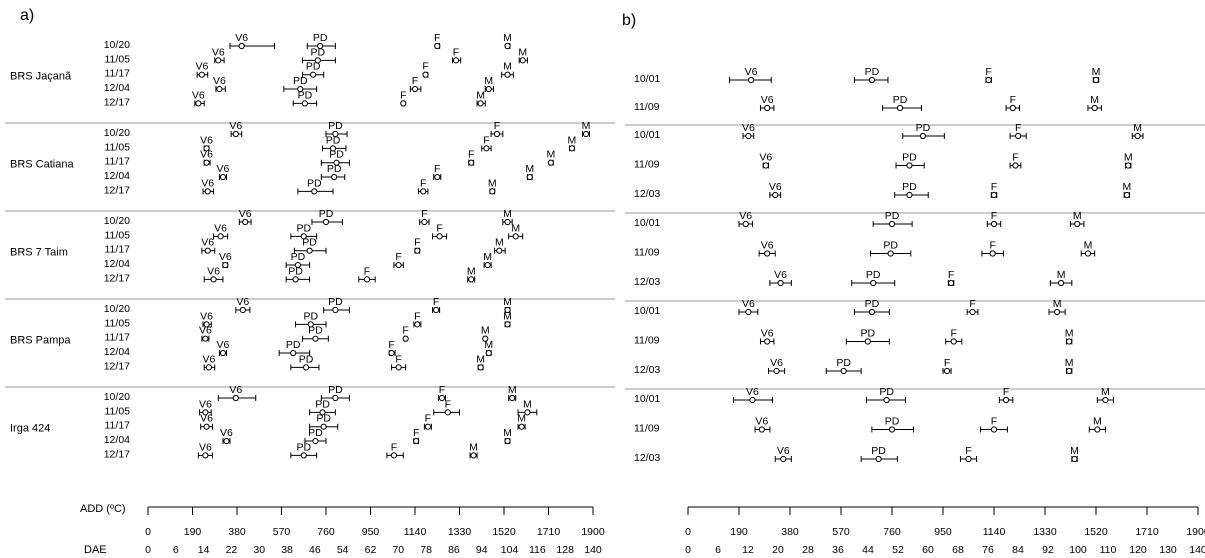 This screenshot has width=1205, height=558. I want to click on add-tick-label: 0, so click(148, 532).